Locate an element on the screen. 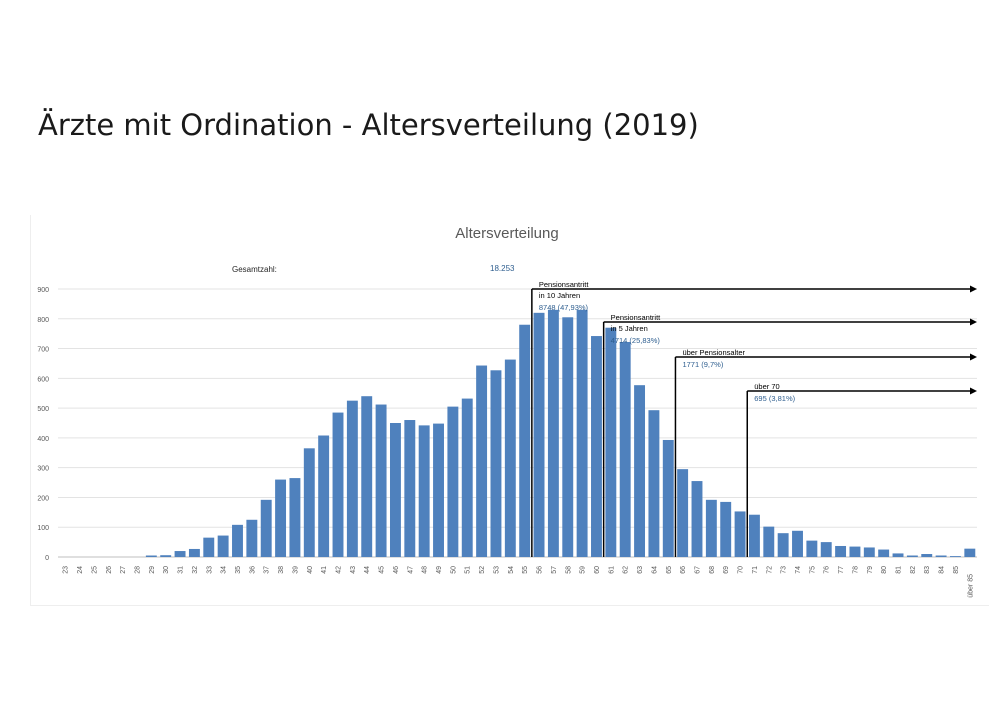 The width and height of the screenshot is (1000, 707). y-tick-label: 200 is located at coordinates (43, 498).